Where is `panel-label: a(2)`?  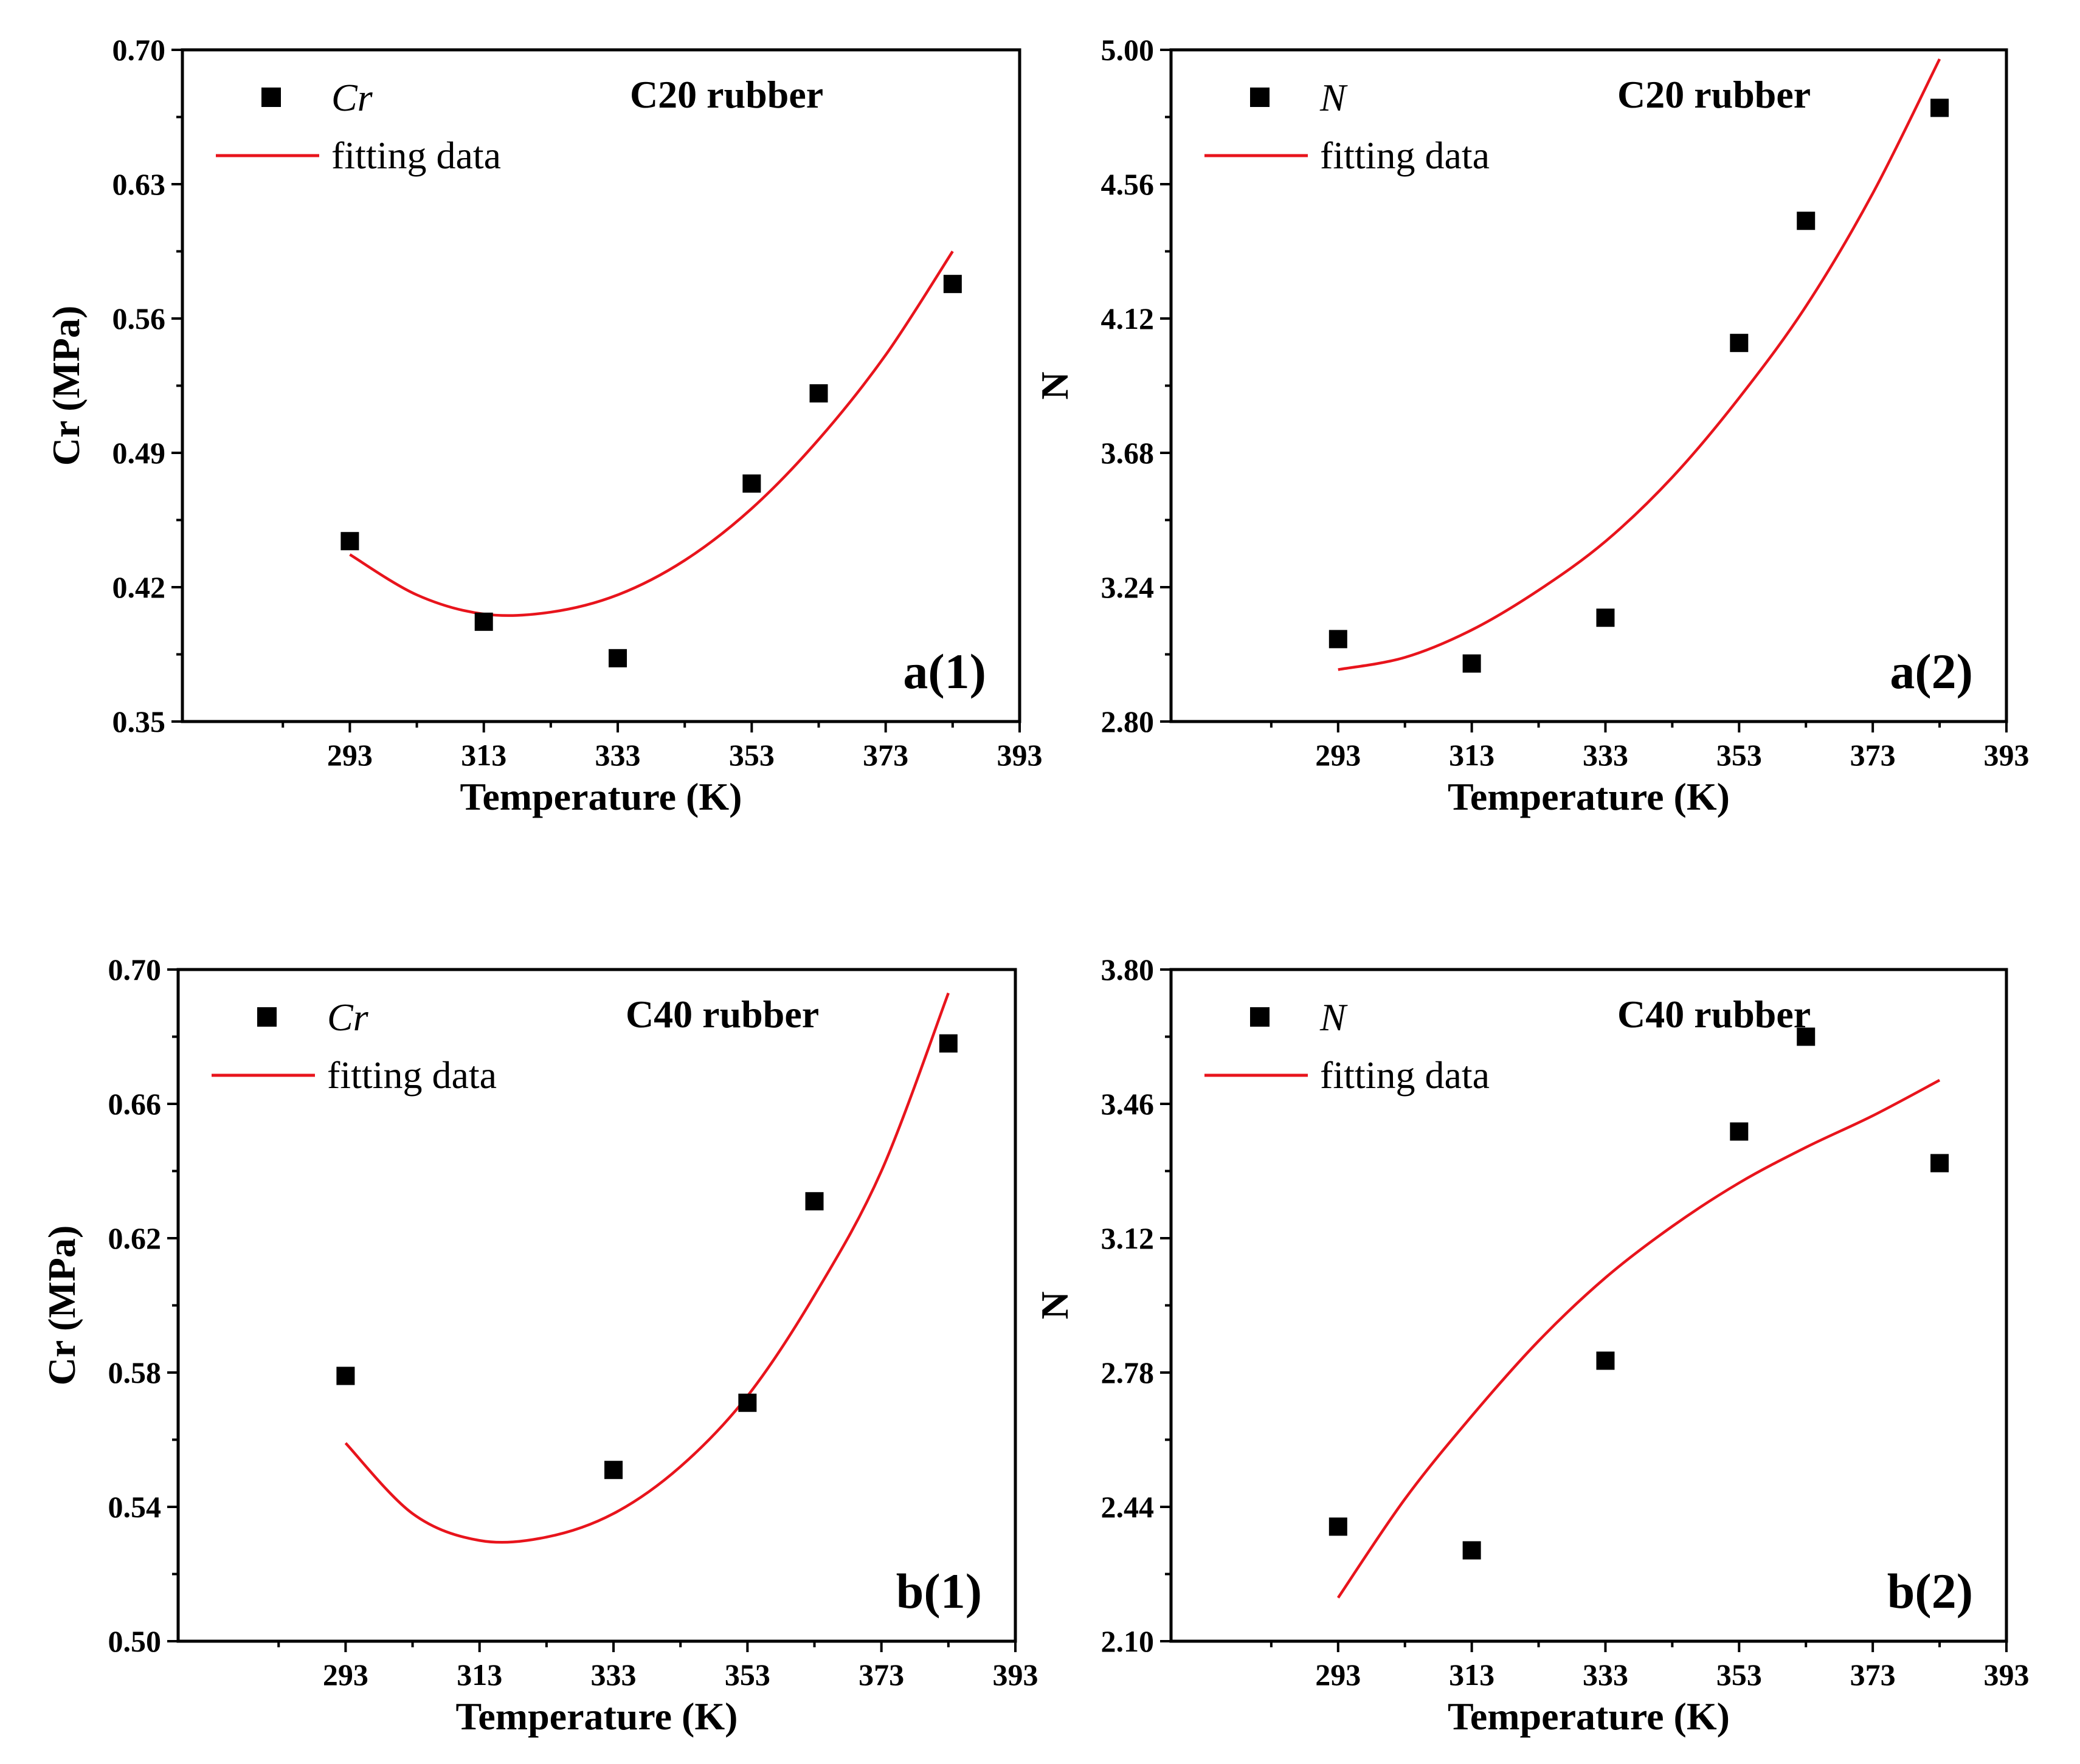 panel-label: a(2) is located at coordinates (1931, 671).